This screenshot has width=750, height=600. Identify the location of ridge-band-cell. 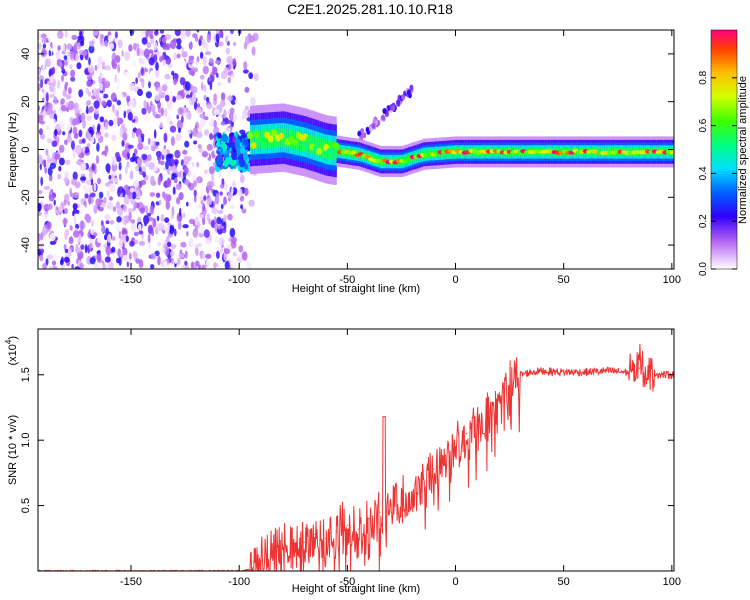
(307, 143).